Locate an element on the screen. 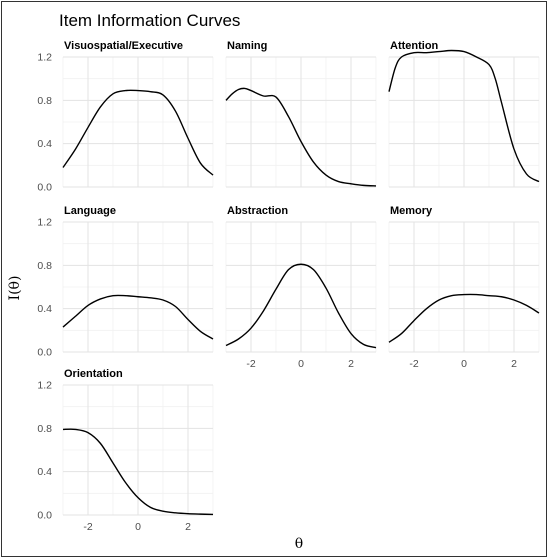 This screenshot has height=560, width=550. facet-title: Naming is located at coordinates (247, 46).